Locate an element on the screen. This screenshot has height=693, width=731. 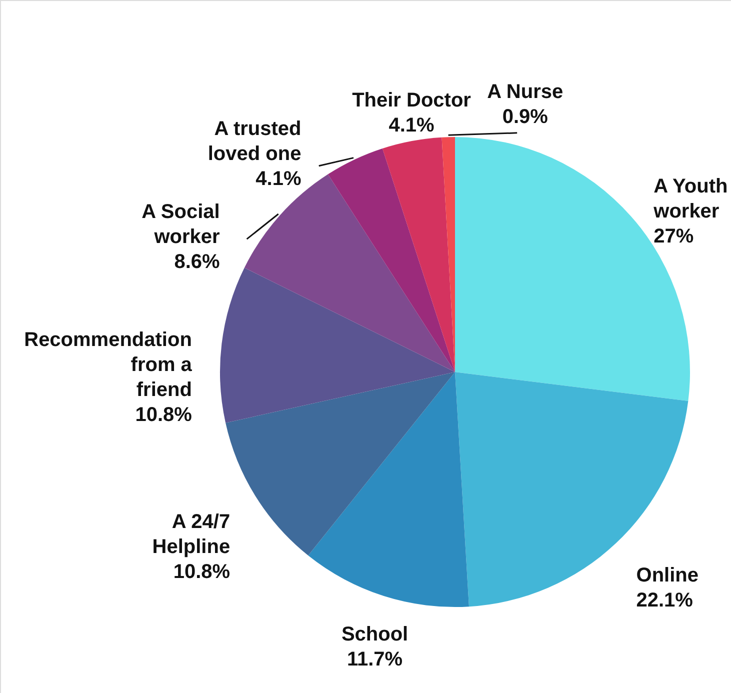
slice-label: A Social worker is located at coordinates (181, 224).